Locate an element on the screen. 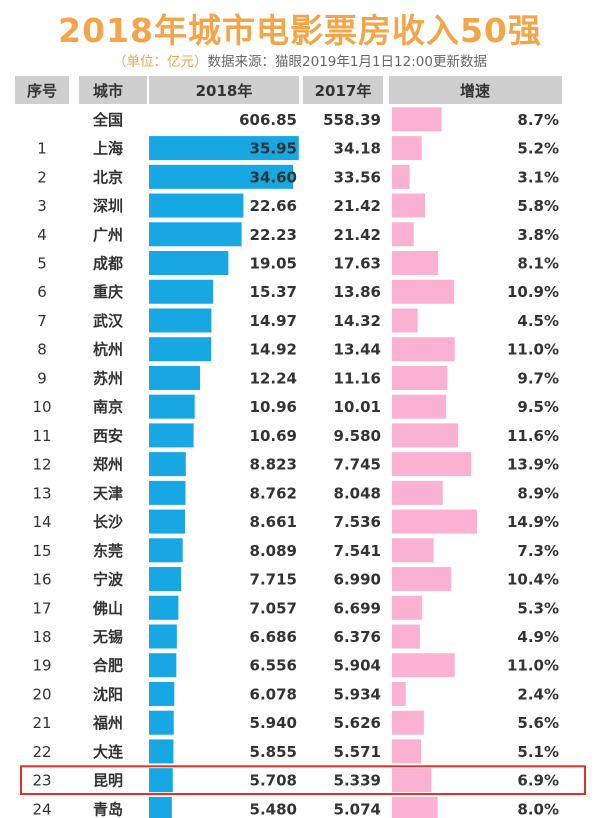 The image size is (600, 818). value-2018-label: 19.05 is located at coordinates (273, 264).